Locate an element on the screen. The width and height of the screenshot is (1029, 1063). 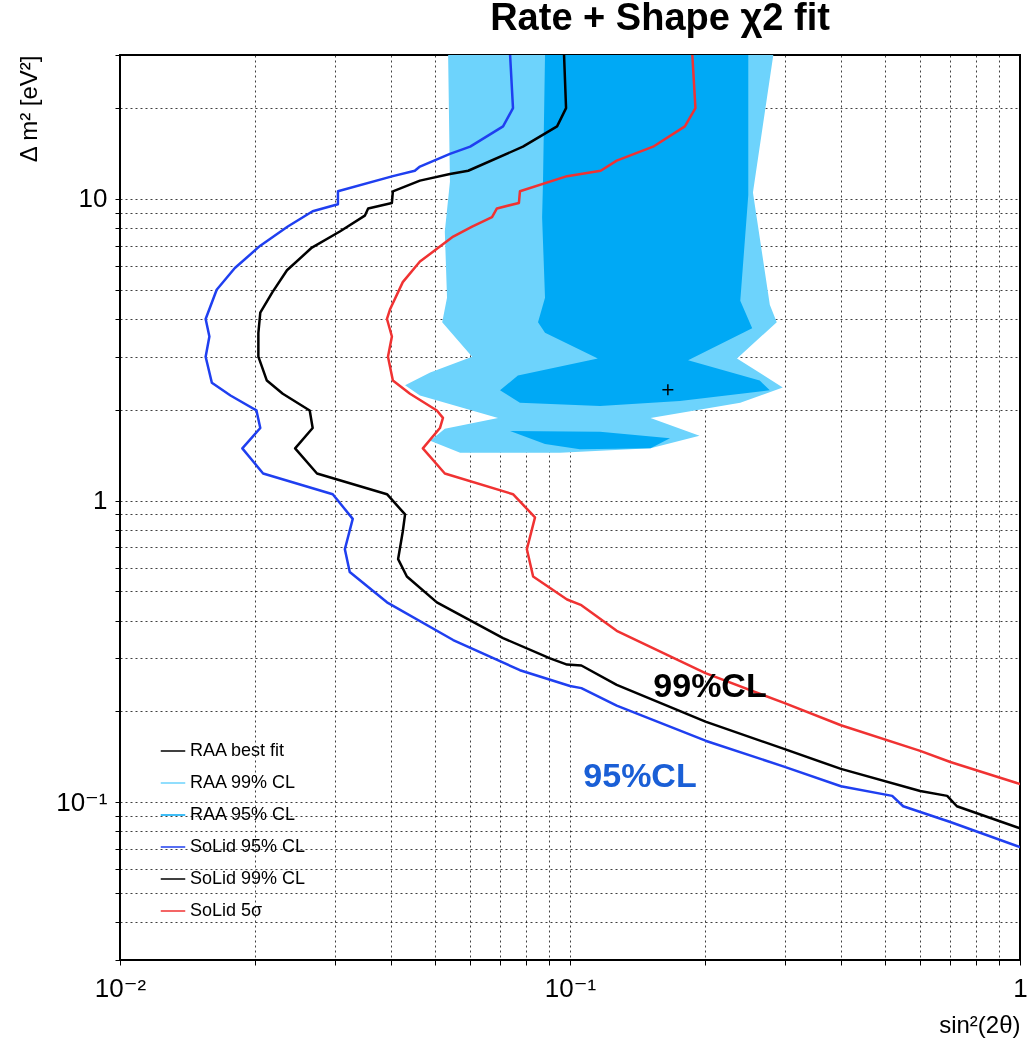
x-tick-label: 10⁻¹ is located at coordinates (570, 987).